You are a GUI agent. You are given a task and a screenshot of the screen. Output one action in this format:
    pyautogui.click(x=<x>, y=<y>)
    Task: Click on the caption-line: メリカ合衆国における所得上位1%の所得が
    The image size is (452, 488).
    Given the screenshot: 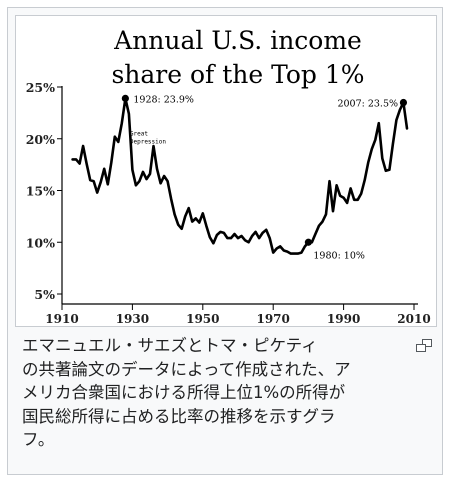 What is the action you would take?
    pyautogui.click(x=184, y=393)
    